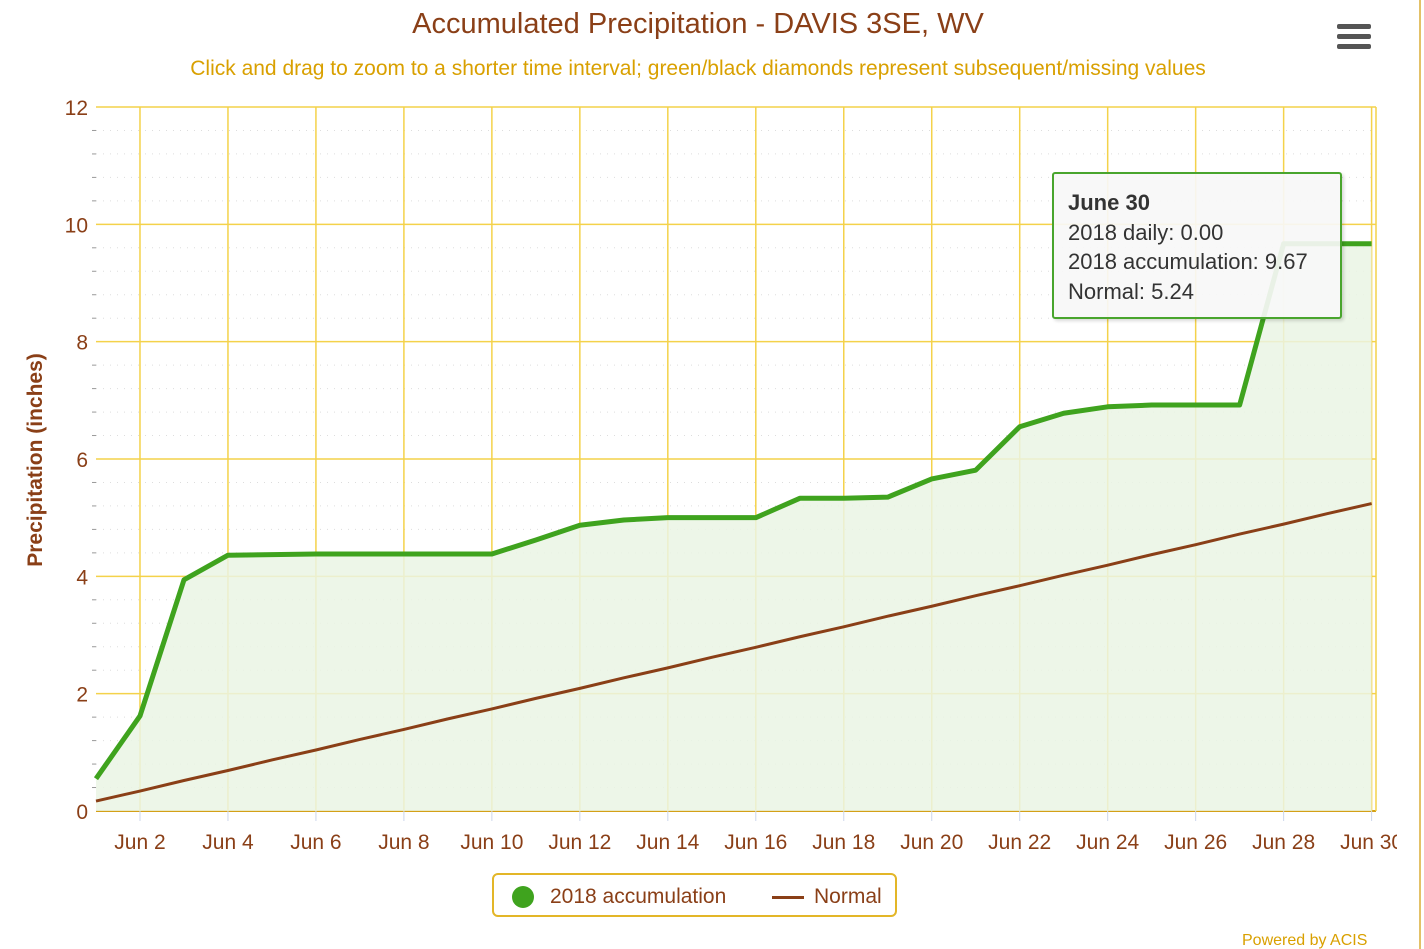 This screenshot has height=949, width=1424. What do you see at coordinates (1109, 202) in the screenshot?
I see `tooltip-date: June 30` at bounding box center [1109, 202].